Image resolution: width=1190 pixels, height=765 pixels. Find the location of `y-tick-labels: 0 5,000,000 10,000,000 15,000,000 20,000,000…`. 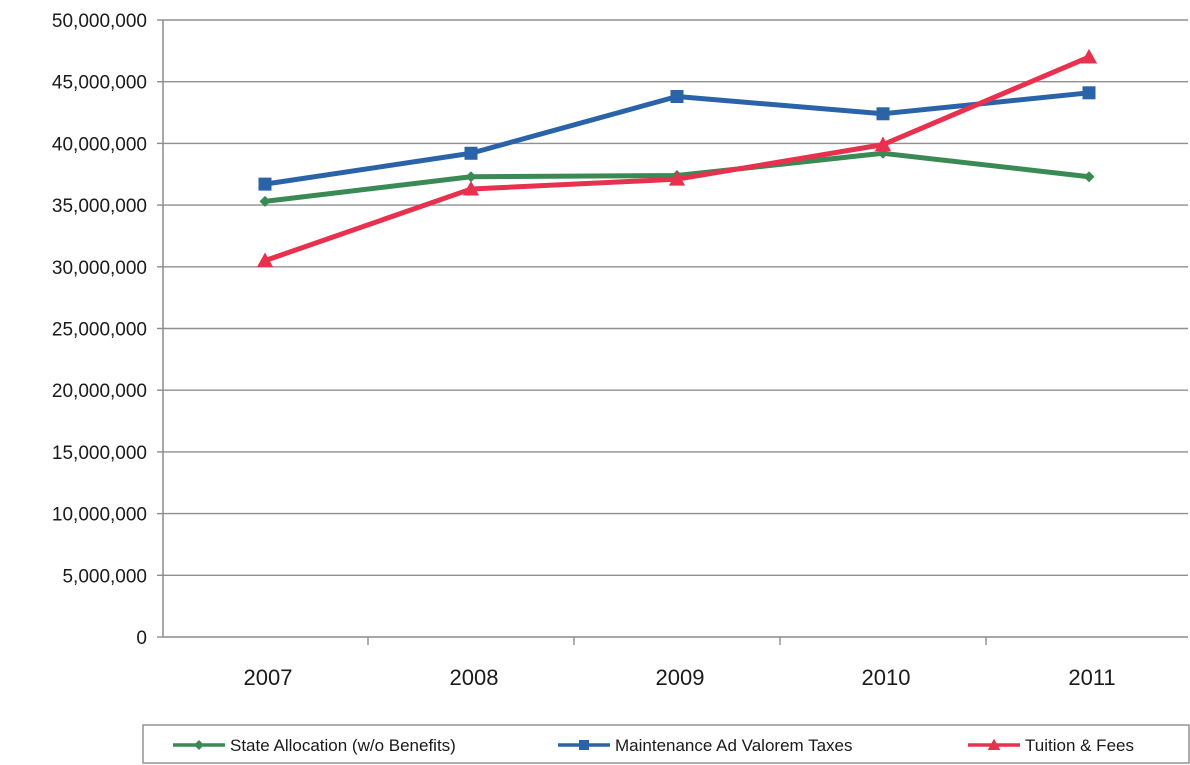

y-tick-labels: 0 5,000,000 10,000,000 15,000,000 20,000,000… is located at coordinates (99, 330).